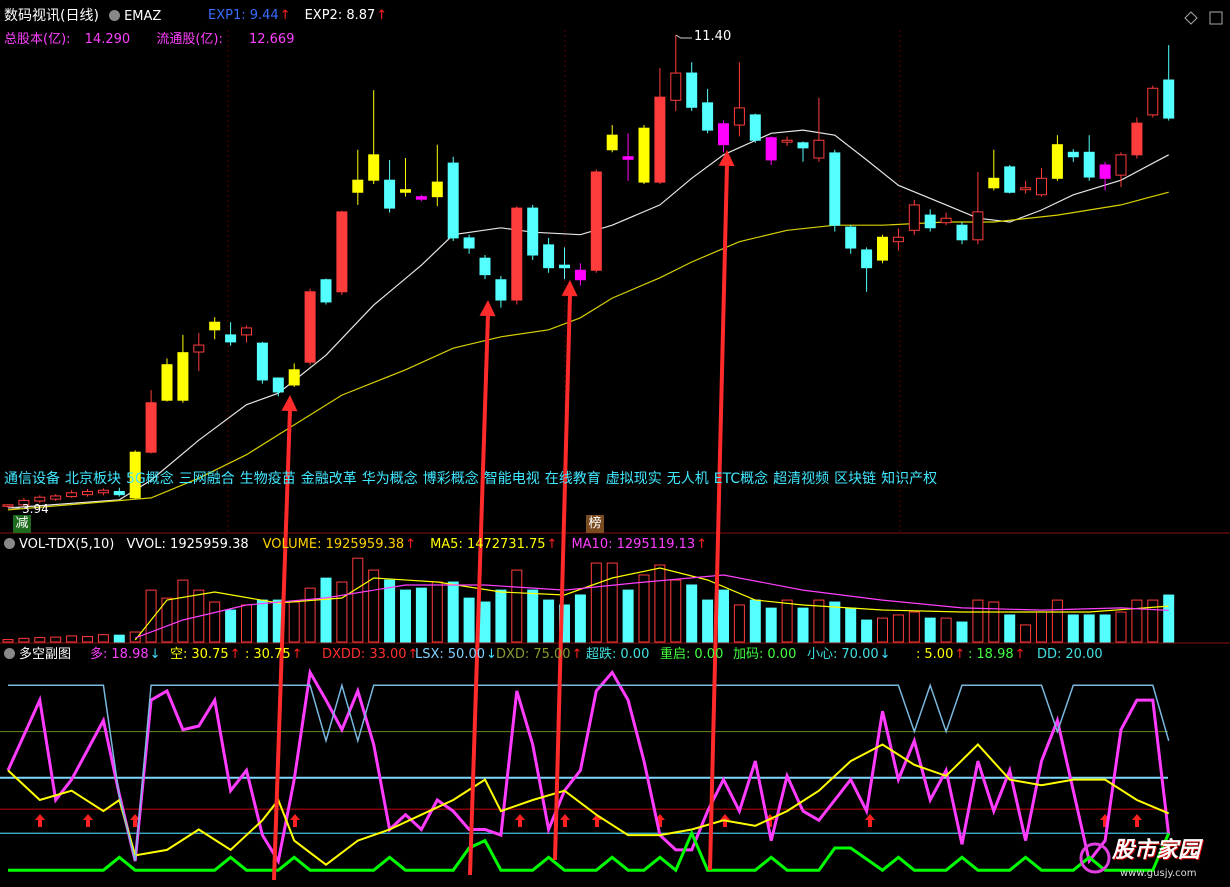 Image resolution: width=1230 pixels, height=887 pixels. Describe the element at coordinates (595, 524) in the screenshot. I see `tag-list: 榜` at that location.